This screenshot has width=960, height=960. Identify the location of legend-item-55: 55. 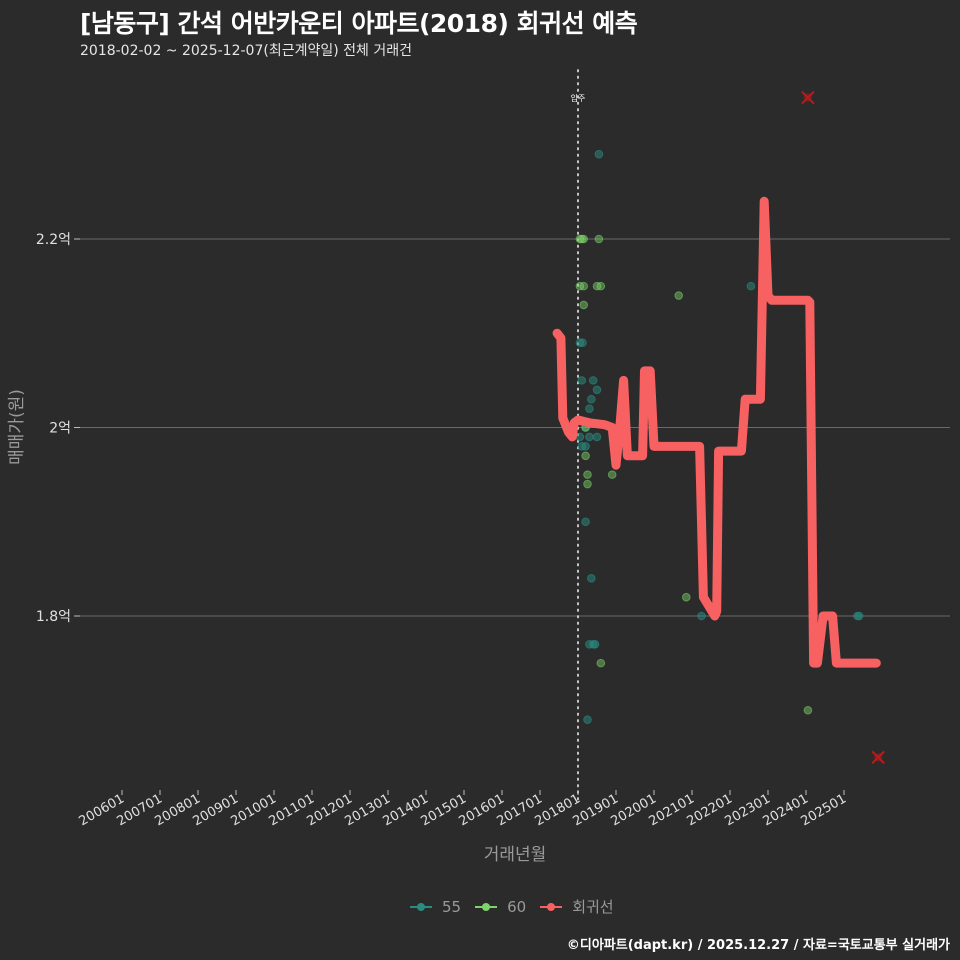
(435, 907).